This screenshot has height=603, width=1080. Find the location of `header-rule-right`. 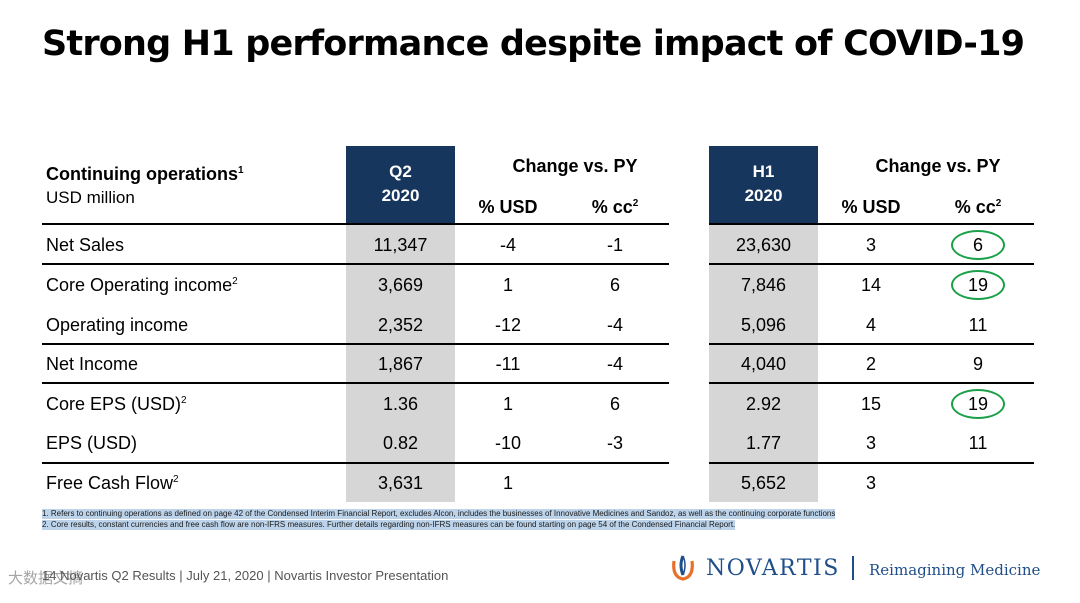

header-rule-right is located at coordinates (871, 224).